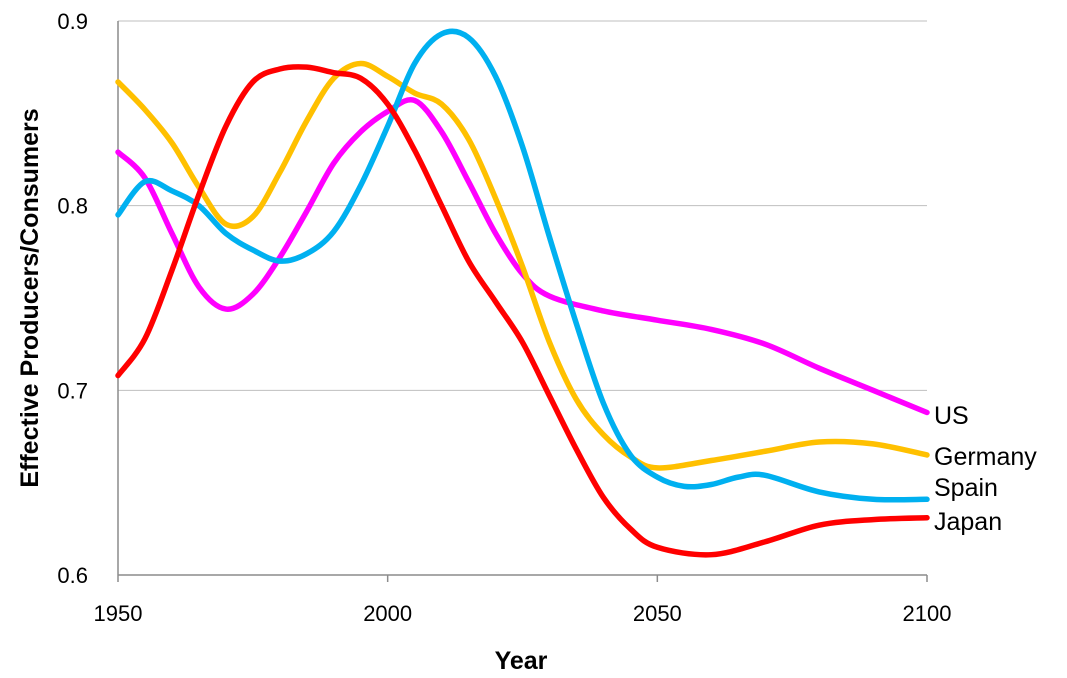 The image size is (1067, 678). What do you see at coordinates (72, 390) in the screenshot?
I see `y-tick-label: 0.7` at bounding box center [72, 390].